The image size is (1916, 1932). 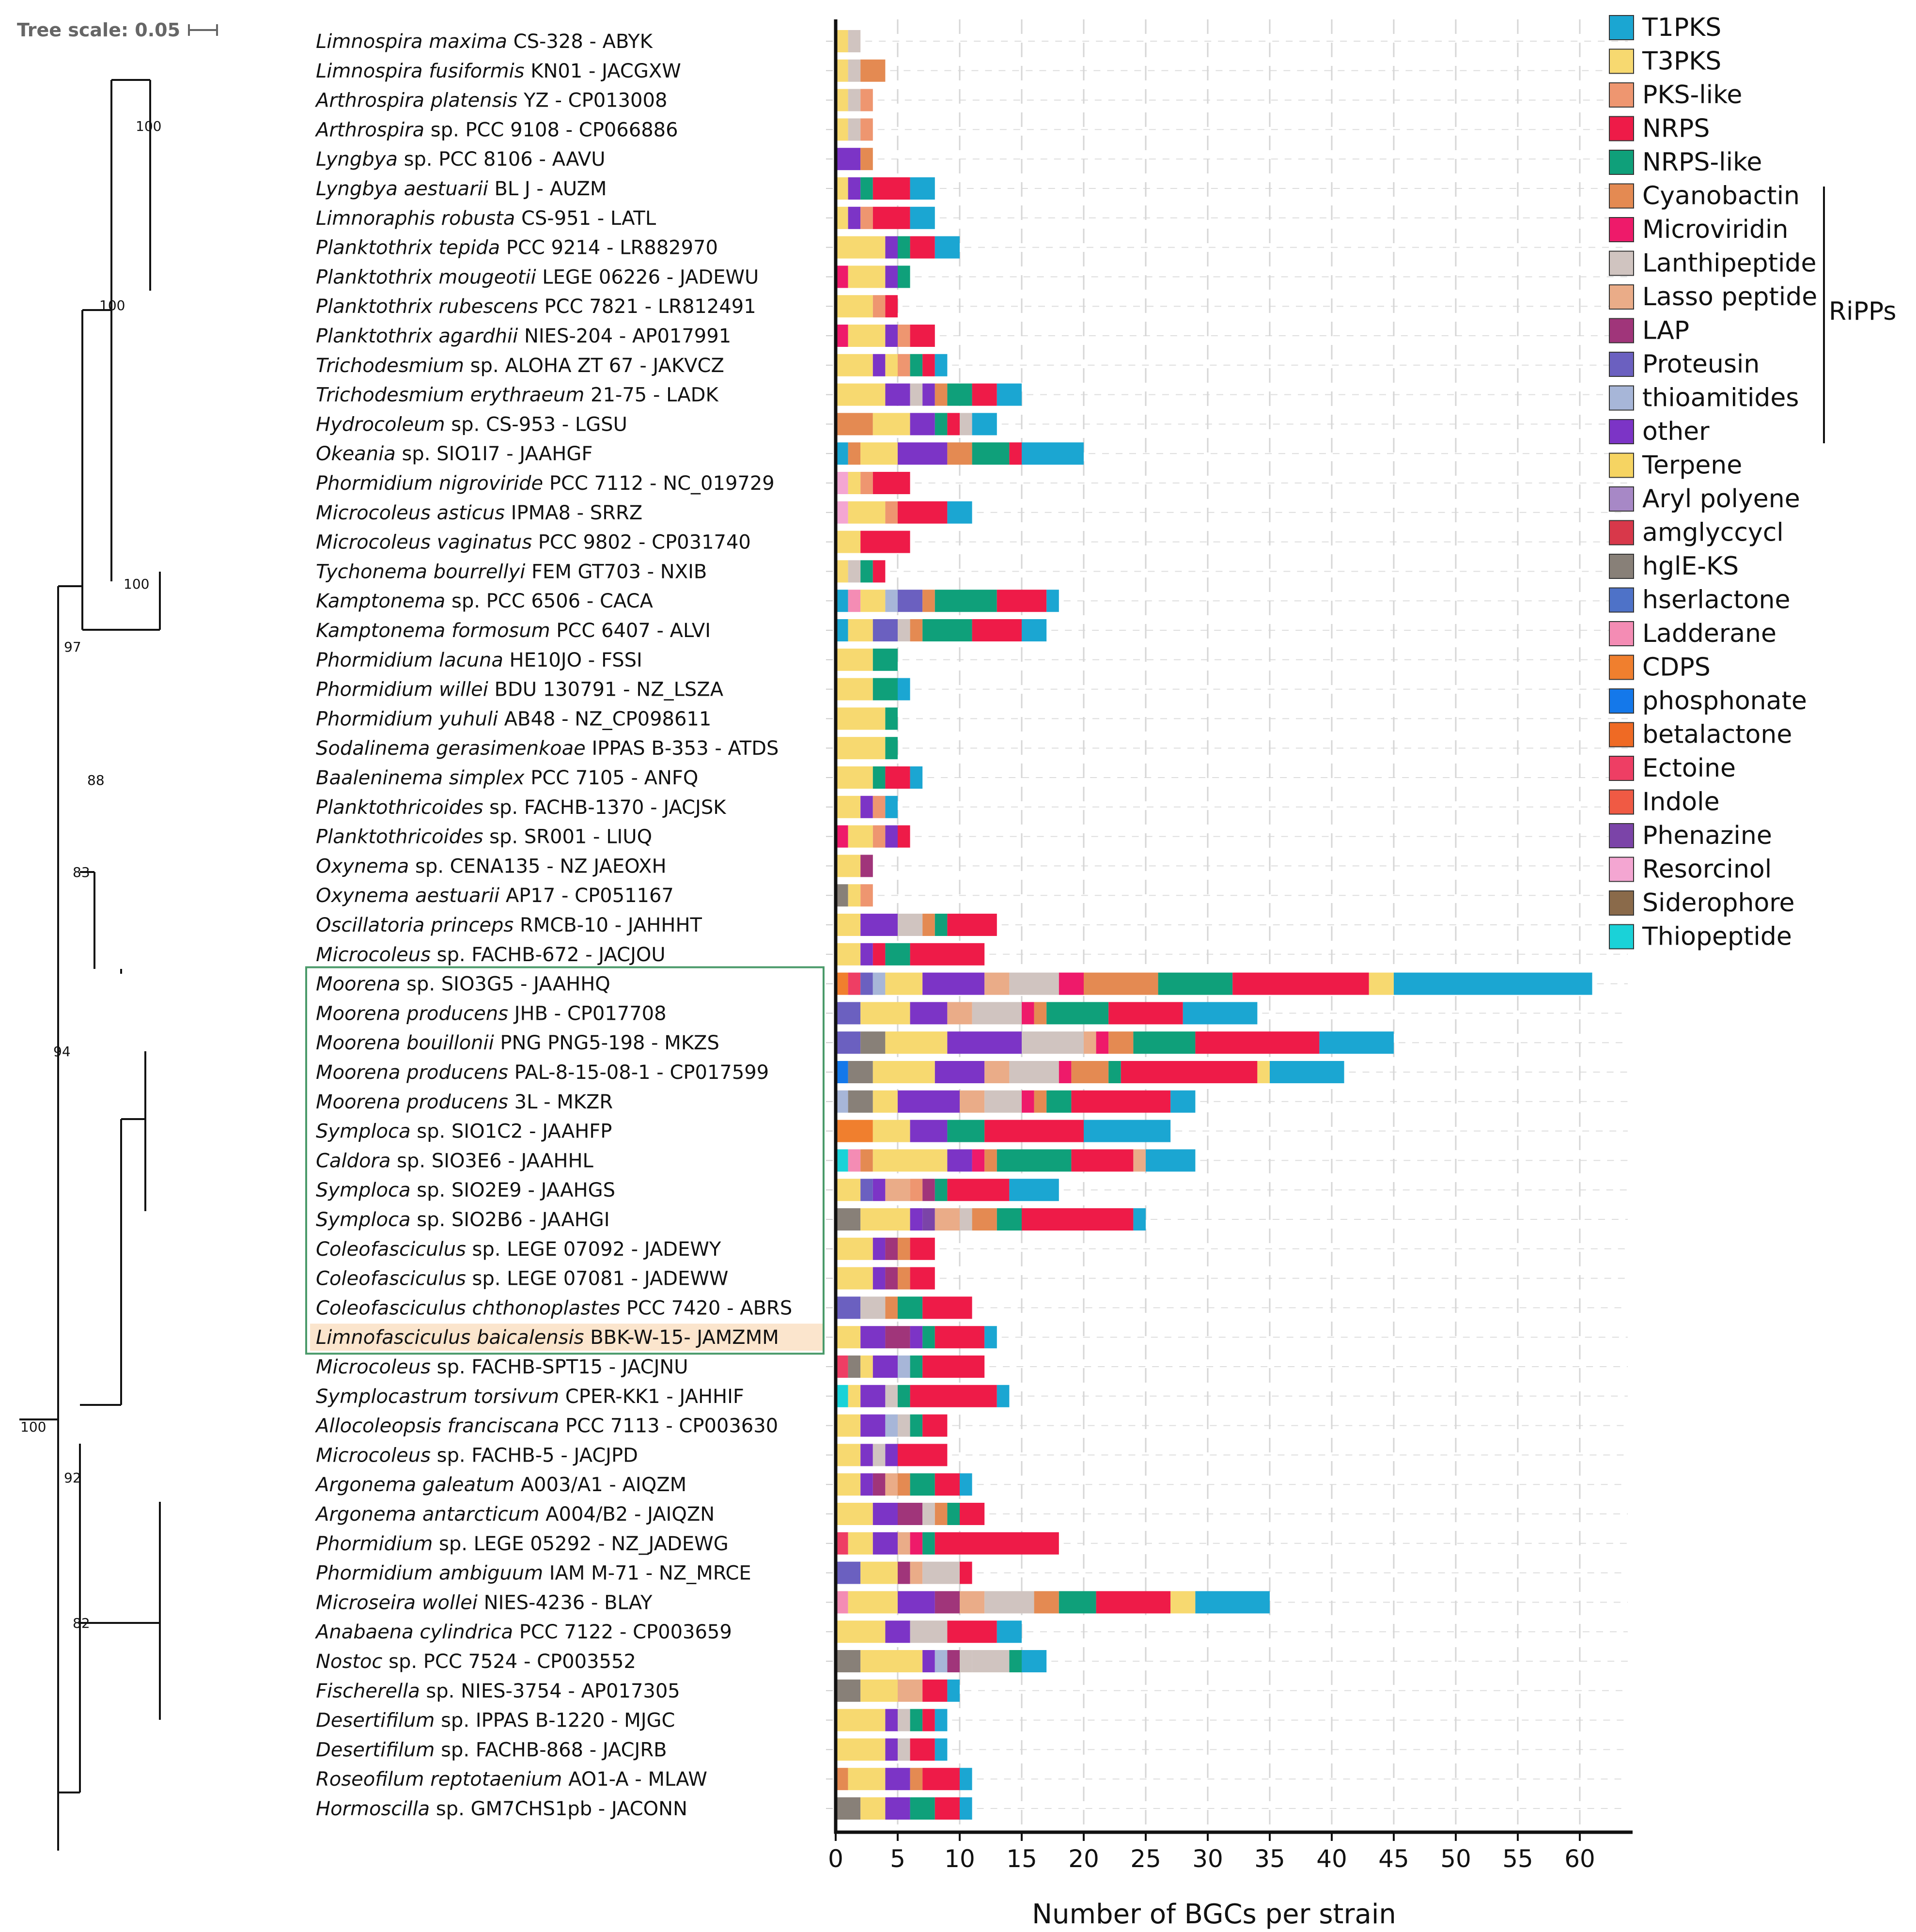 What do you see at coordinates (421, 572) in the screenshot?
I see `strain-species: Tychonema bourrellyi` at bounding box center [421, 572].